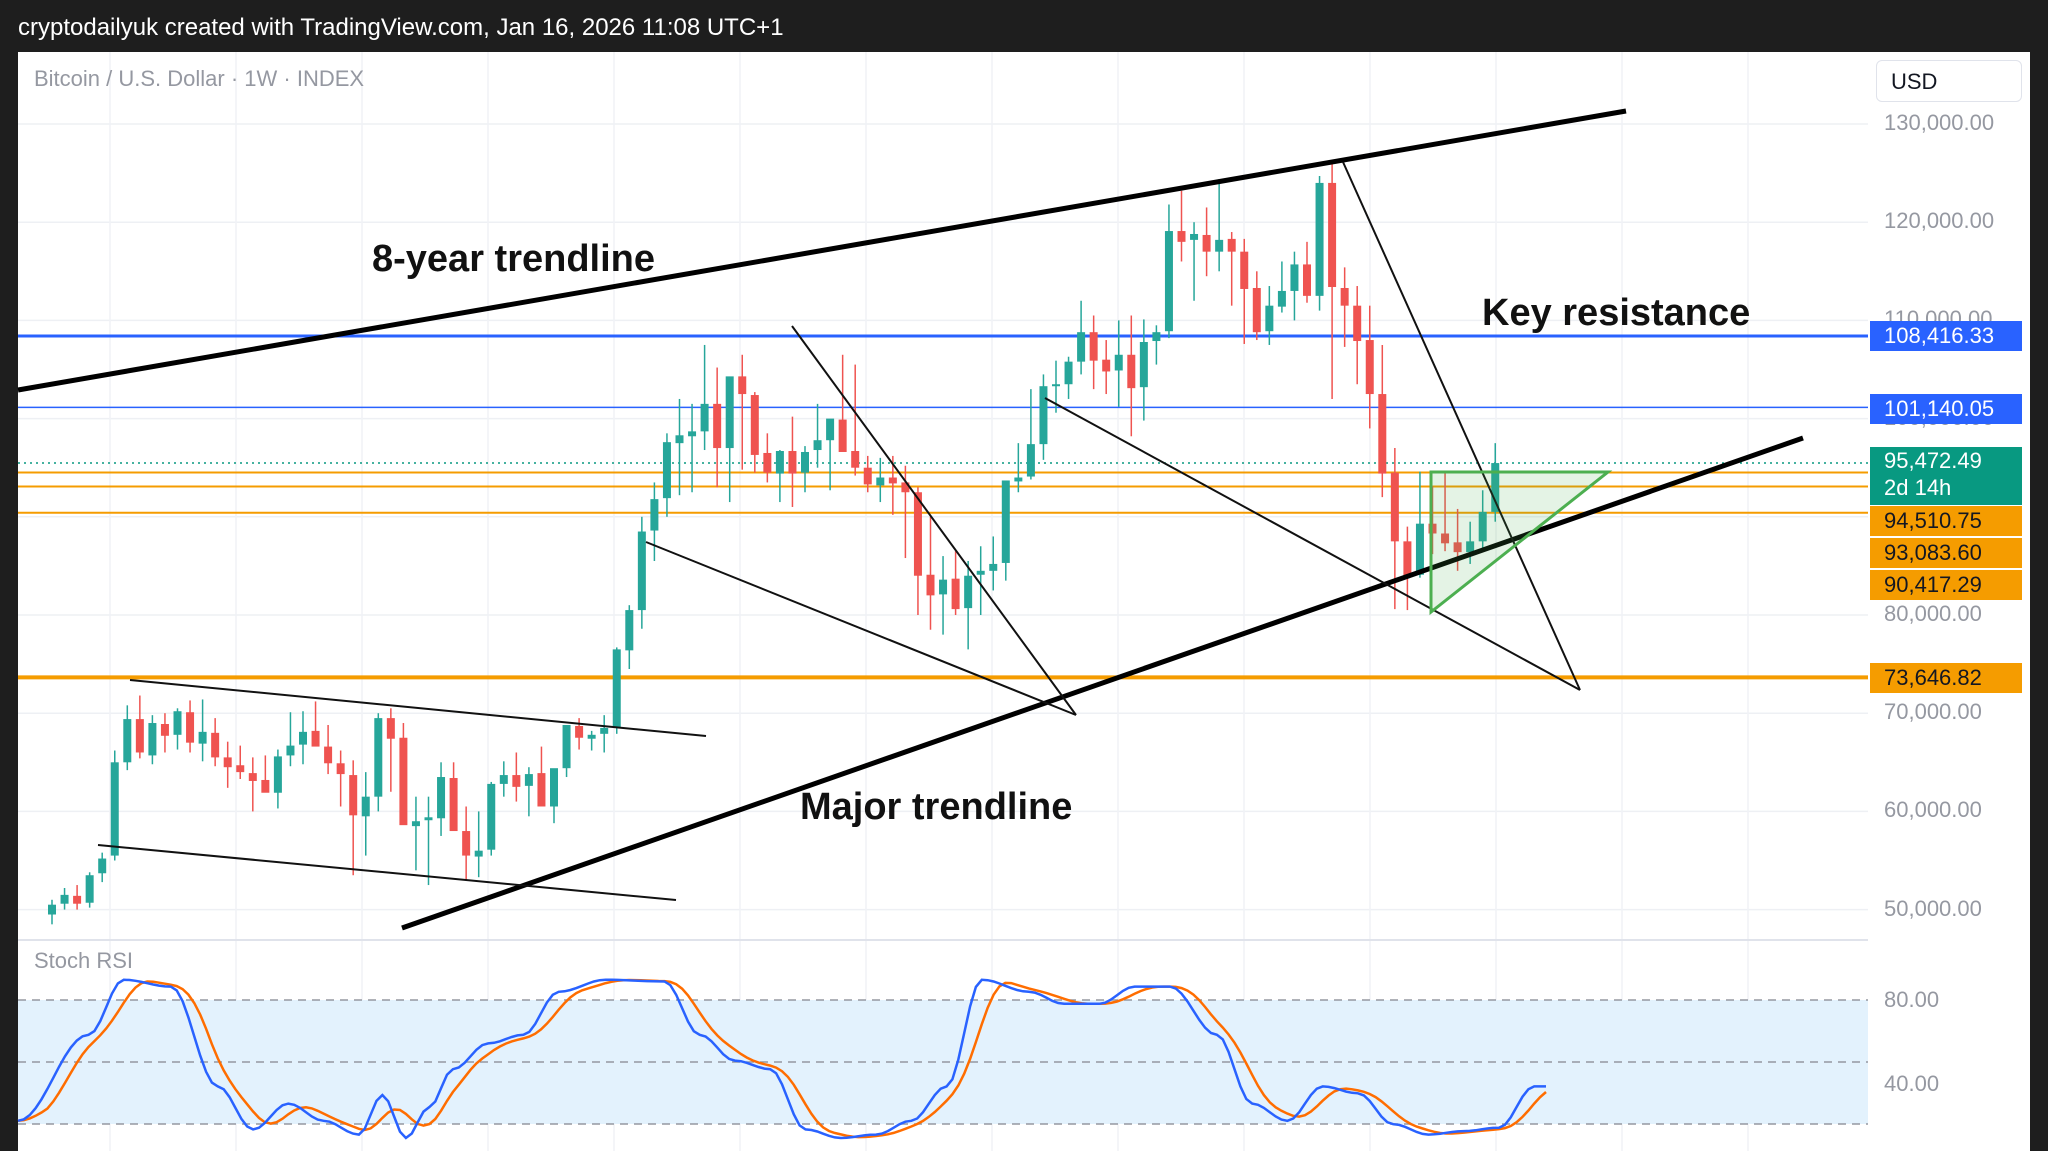 The height and width of the screenshot is (1151, 2048). Describe the element at coordinates (418, 708) in the screenshot. I see `consolidation-channel-left` at that location.